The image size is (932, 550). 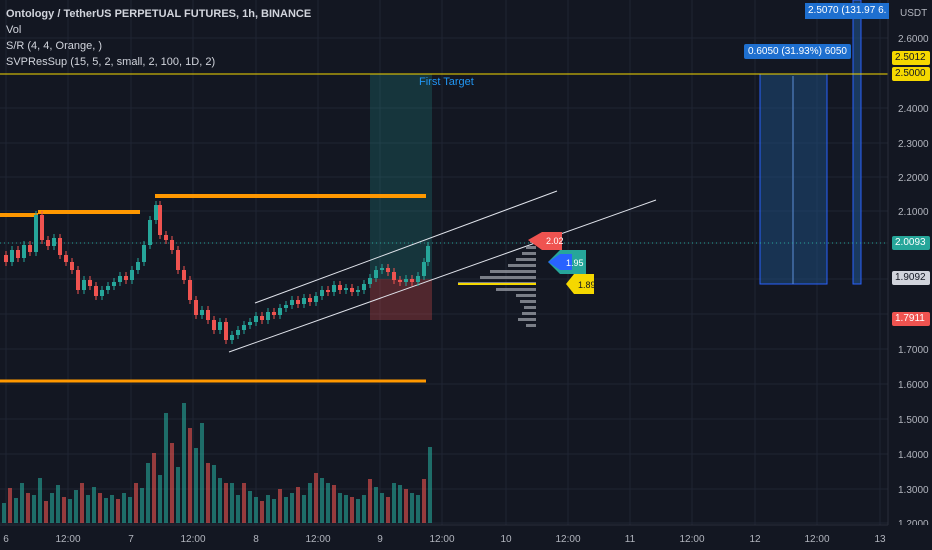 What do you see at coordinates (913, 350) in the screenshot?
I see `price-axis-label: 1.7000` at bounding box center [913, 350].